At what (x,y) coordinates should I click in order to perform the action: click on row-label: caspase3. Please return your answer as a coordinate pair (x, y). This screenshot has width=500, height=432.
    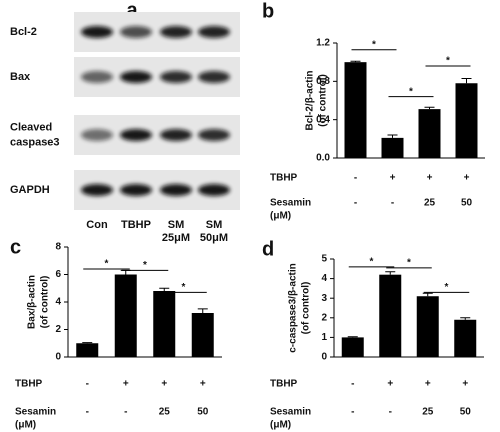
    Looking at the image, I should click on (35, 142).